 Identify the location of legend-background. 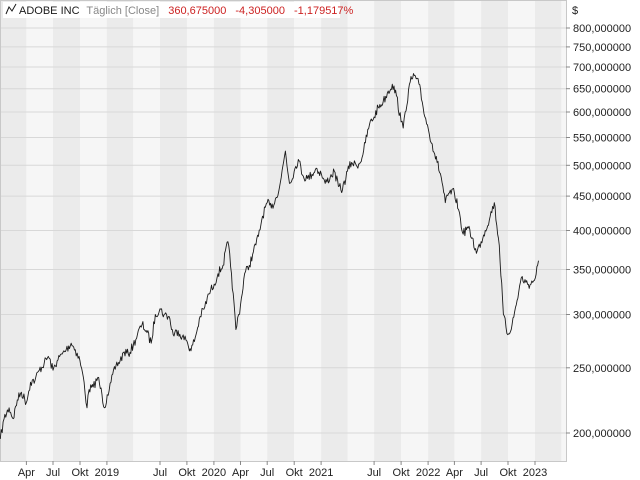
(171, 10).